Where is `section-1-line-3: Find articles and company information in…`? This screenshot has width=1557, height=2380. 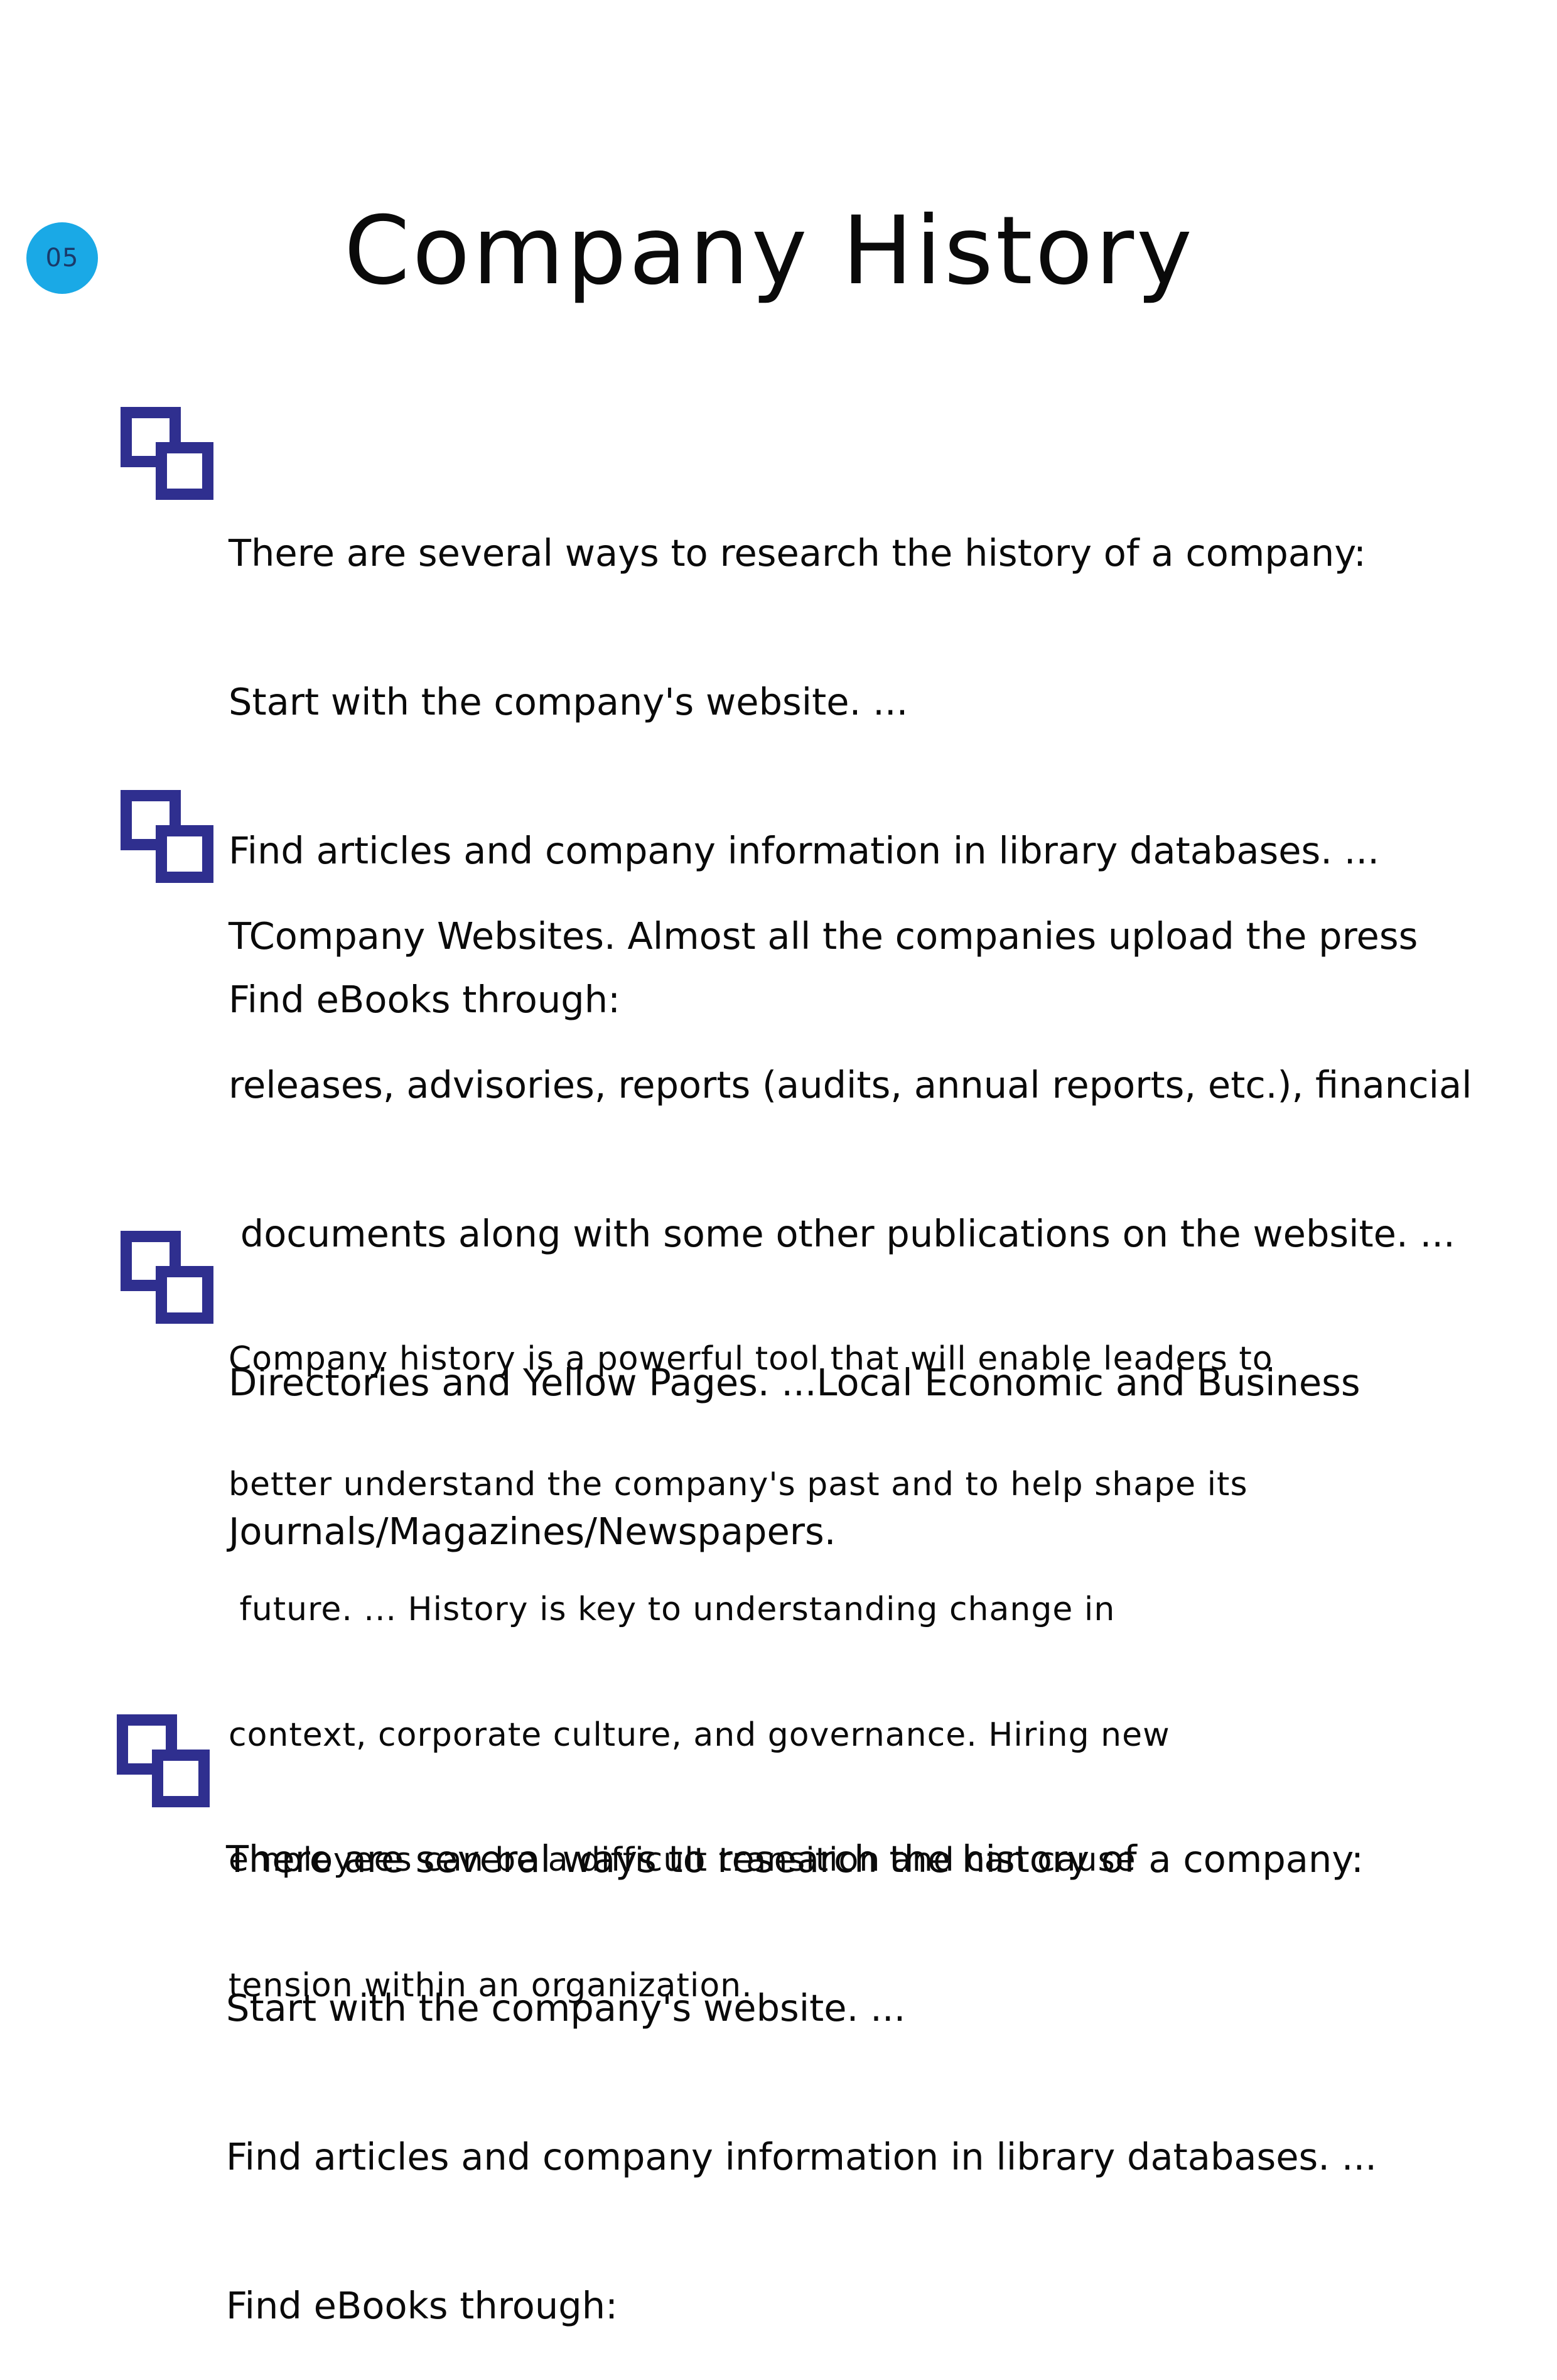 section-1-line-3: Find articles and company information in… is located at coordinates (804, 850).